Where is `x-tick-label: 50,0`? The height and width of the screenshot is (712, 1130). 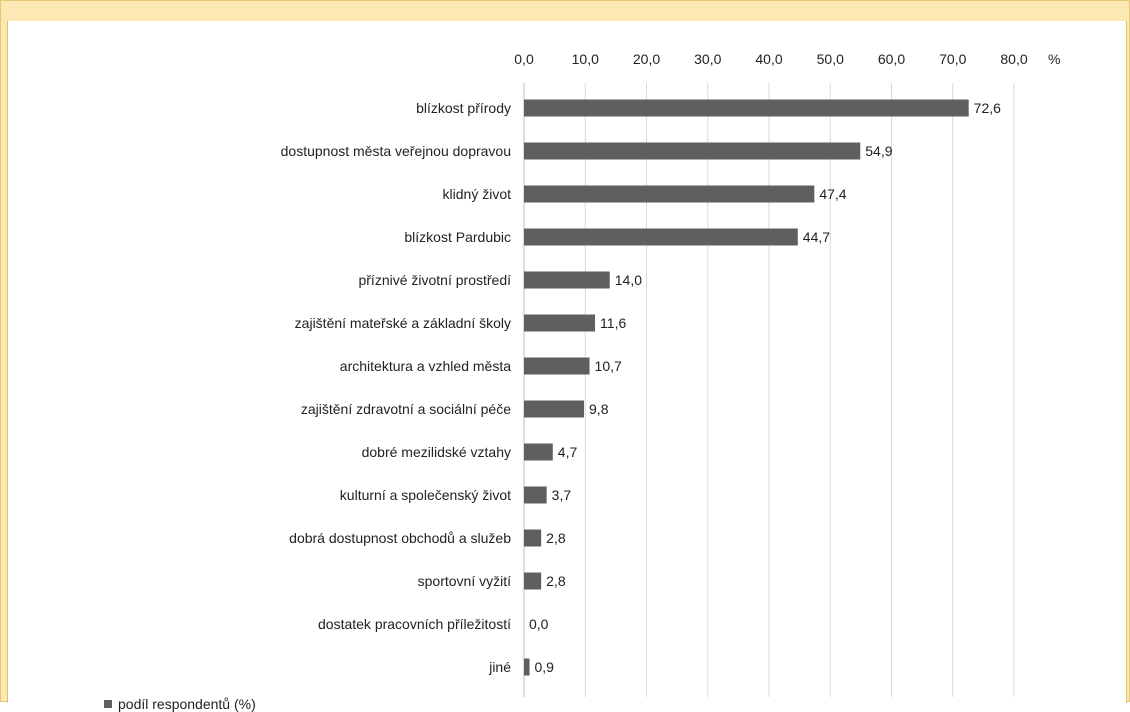
x-tick-label: 50,0 is located at coordinates (830, 59).